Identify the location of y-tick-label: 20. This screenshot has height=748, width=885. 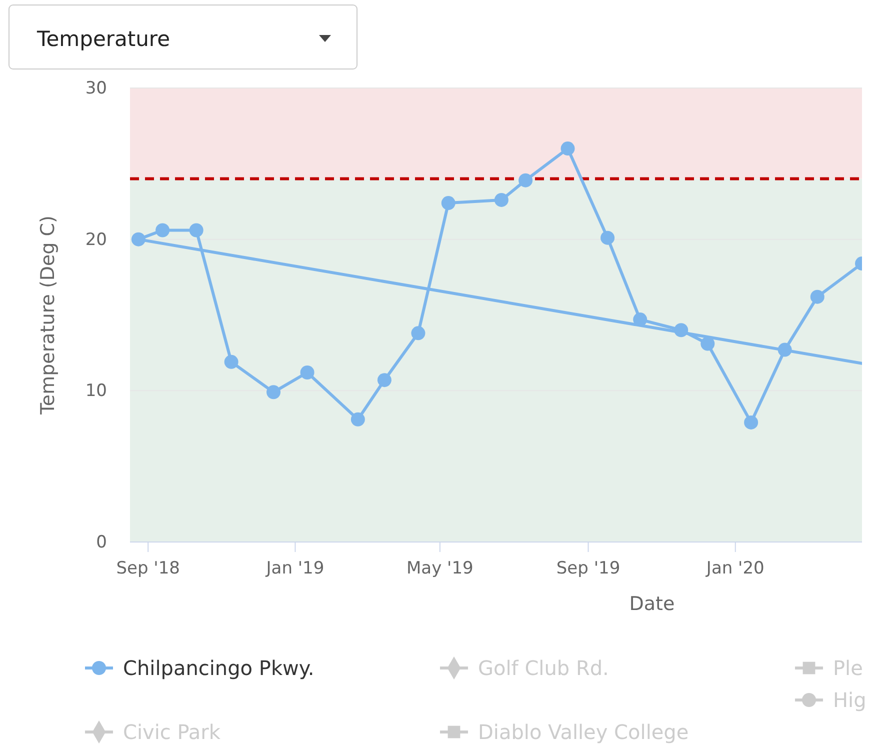
(96, 240).